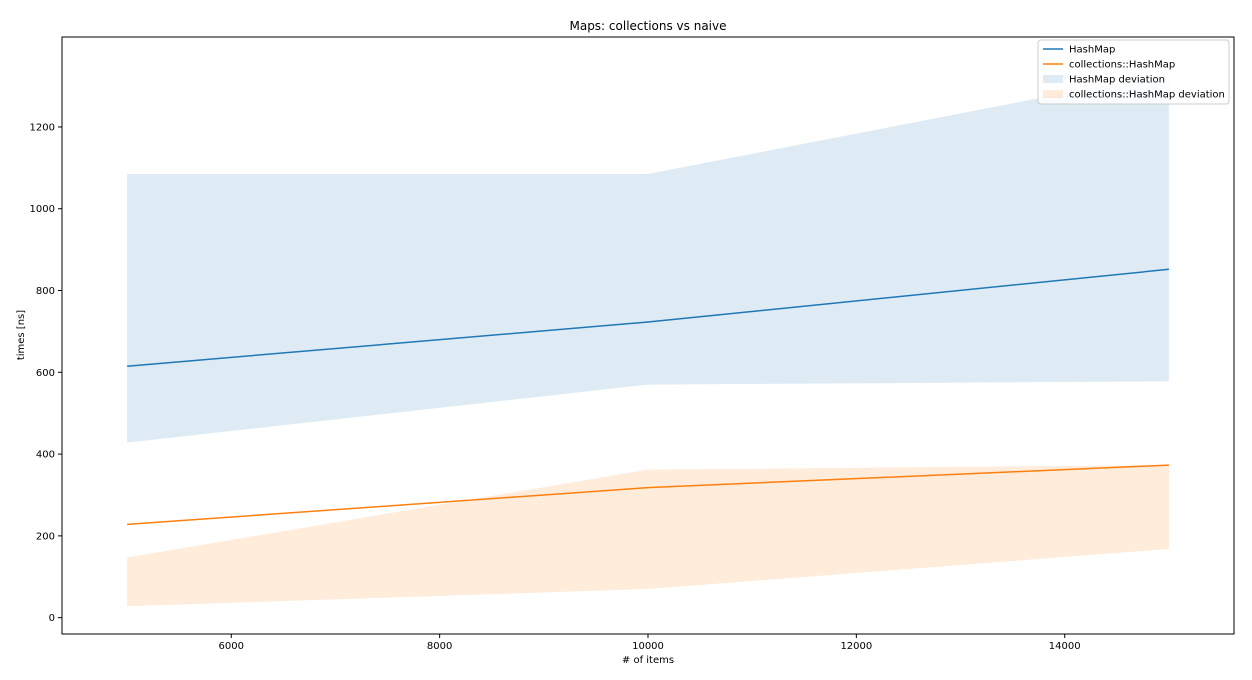 This screenshot has width=1252, height=680. Describe the element at coordinates (52, 618) in the screenshot. I see `y-tick-label: 0` at that location.